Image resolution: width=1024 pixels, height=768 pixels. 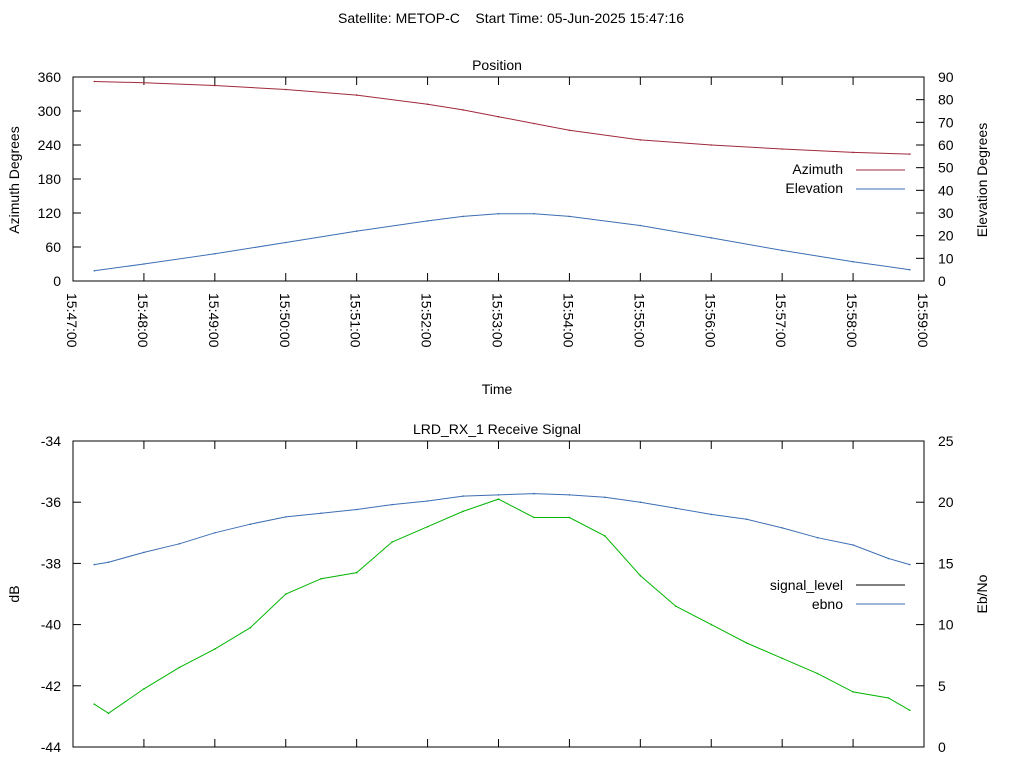 I want to click on y-tick-label-right: 30, so click(x=946, y=213).